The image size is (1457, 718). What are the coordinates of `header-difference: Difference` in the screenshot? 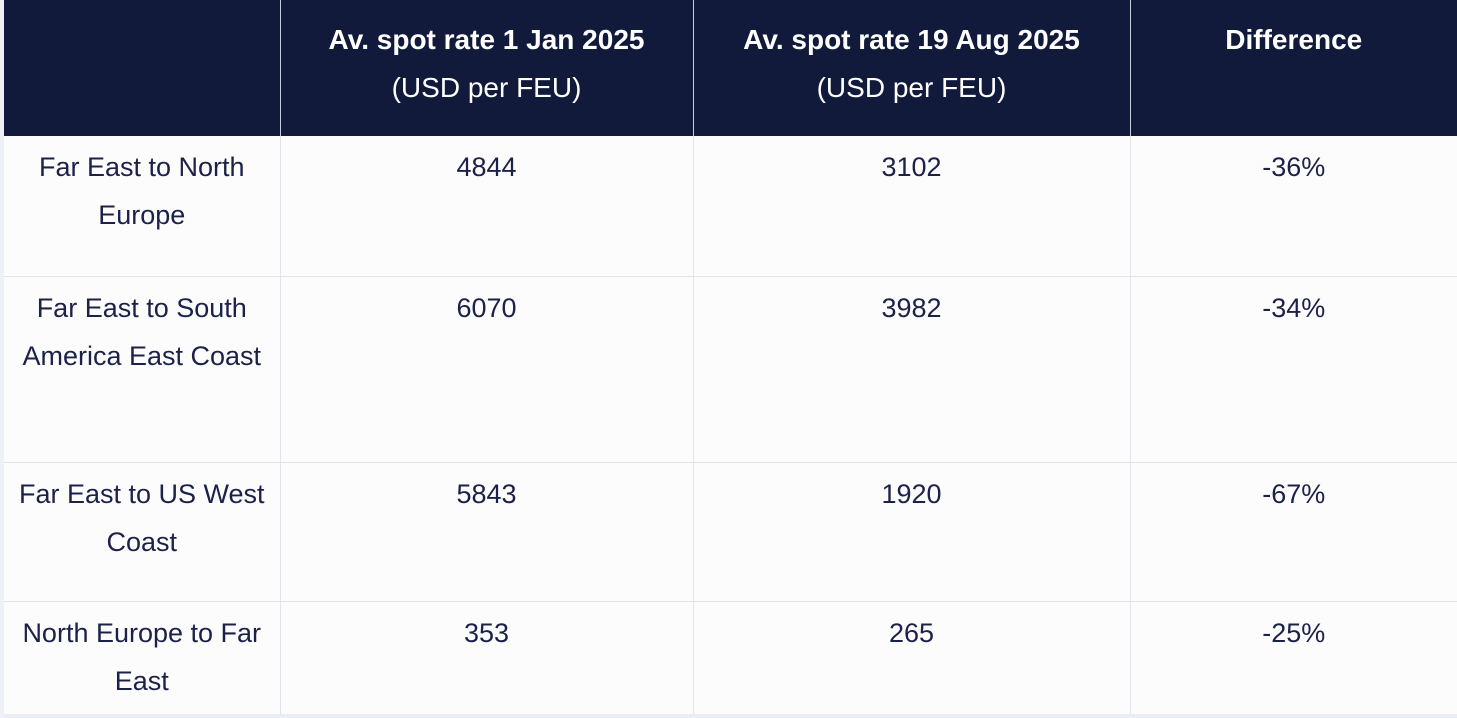 It's located at (1293, 68).